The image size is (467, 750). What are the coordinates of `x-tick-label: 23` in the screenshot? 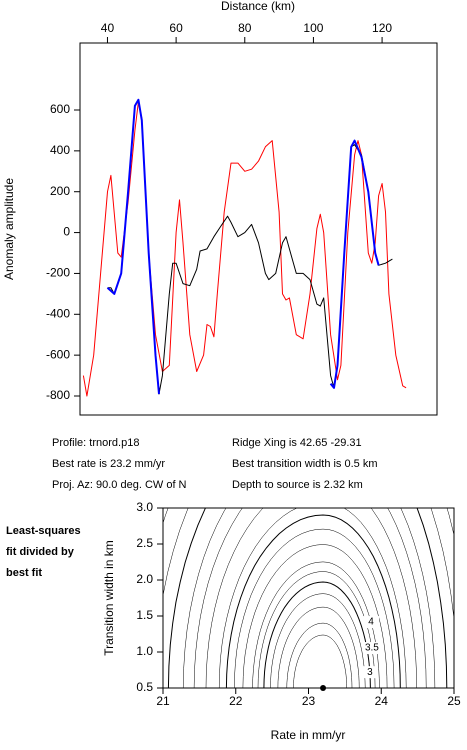 It's located at (309, 701).